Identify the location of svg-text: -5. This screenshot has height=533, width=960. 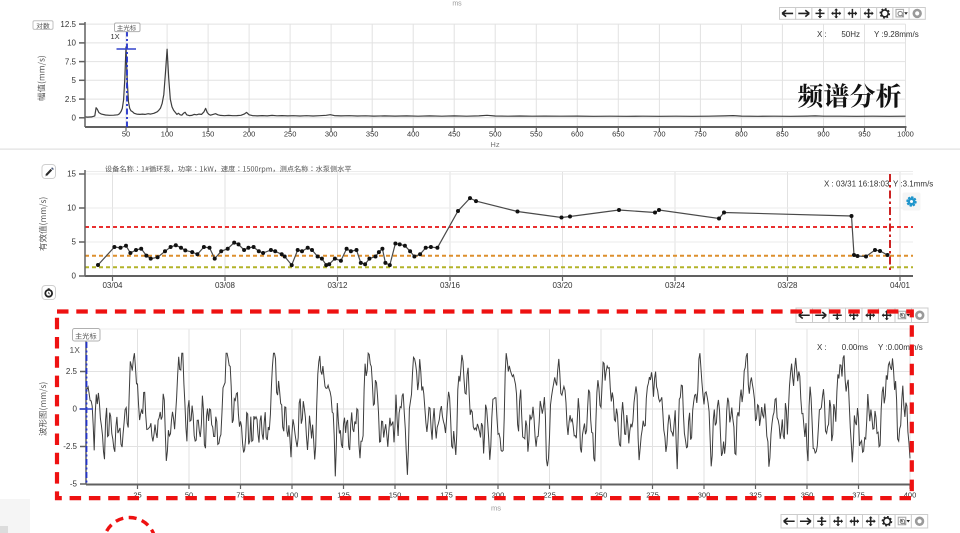
(74, 484).